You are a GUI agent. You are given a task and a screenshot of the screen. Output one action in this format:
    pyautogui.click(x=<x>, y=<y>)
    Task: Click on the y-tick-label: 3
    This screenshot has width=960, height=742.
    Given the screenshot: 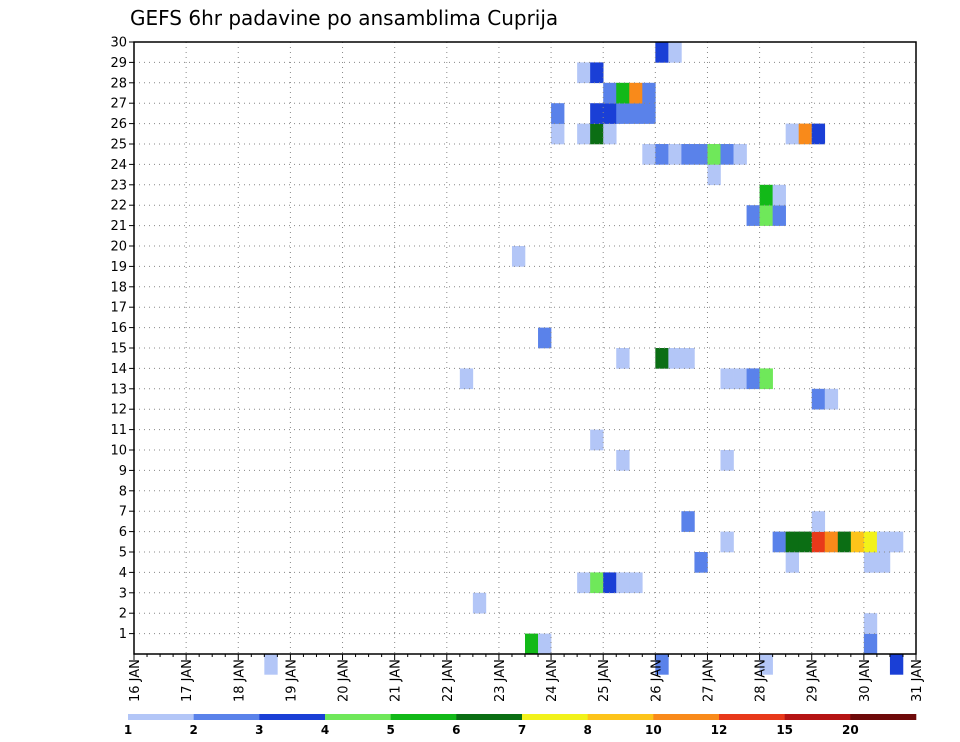 What is the action you would take?
    pyautogui.click(x=123, y=593)
    